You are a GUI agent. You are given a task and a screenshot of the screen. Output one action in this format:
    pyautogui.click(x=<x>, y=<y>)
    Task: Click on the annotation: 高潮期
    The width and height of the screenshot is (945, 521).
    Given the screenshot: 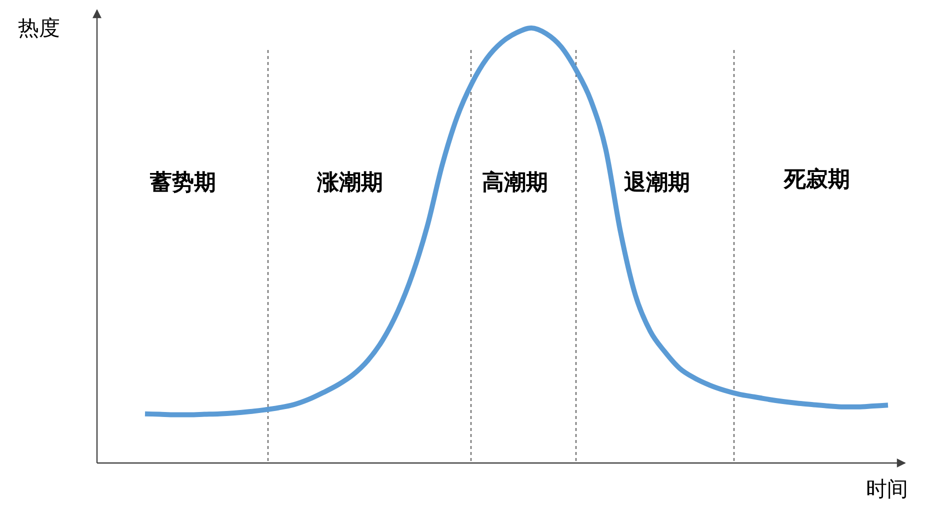 What is the action you would take?
    pyautogui.click(x=515, y=183)
    